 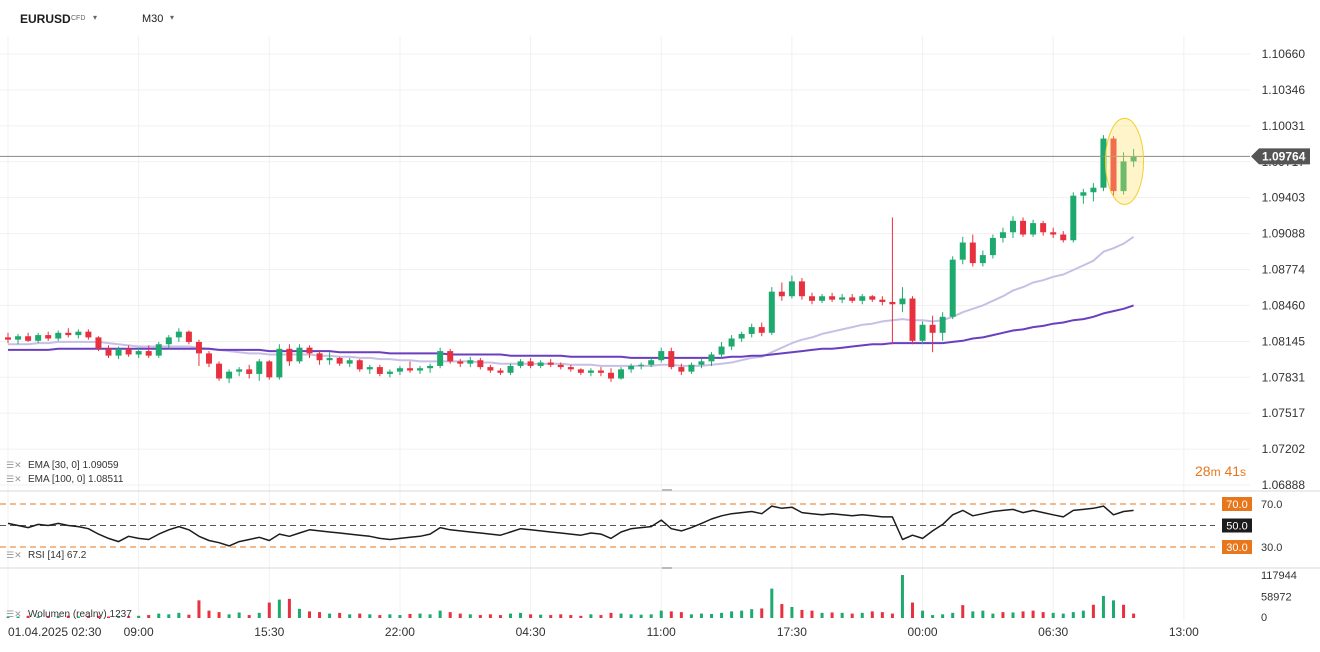 I want to click on rsi-legend: ☰✕ RSI [14] 67.2, so click(x=46, y=555).